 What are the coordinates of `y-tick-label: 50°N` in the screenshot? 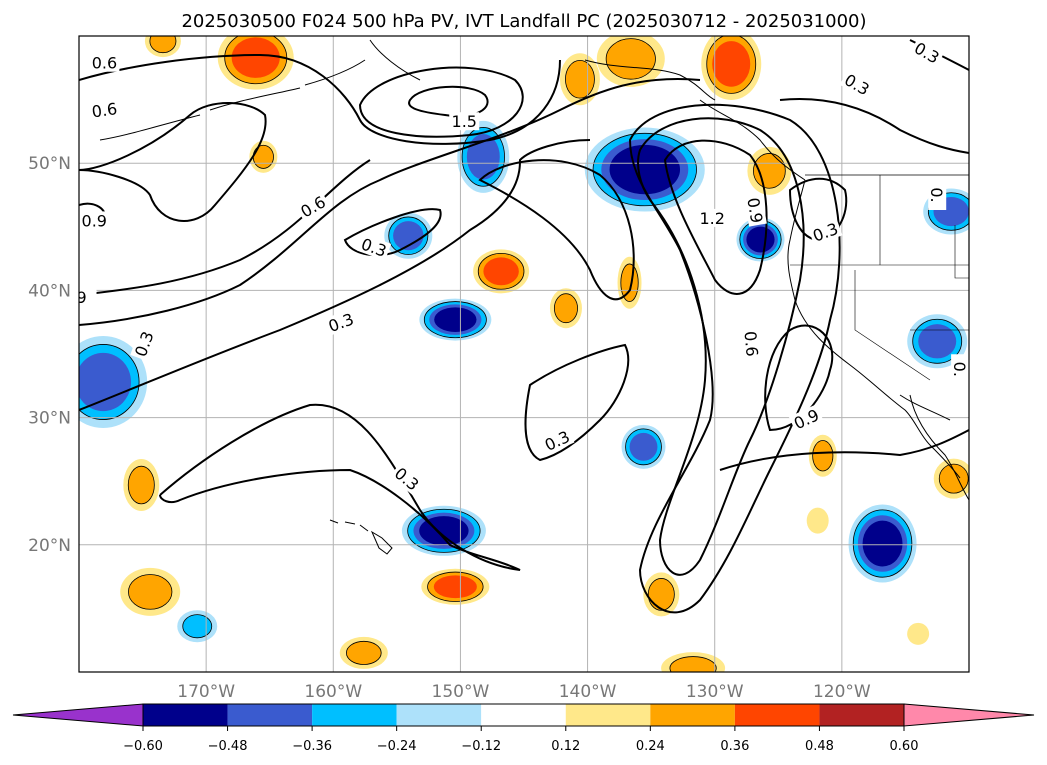 It's located at (49, 164).